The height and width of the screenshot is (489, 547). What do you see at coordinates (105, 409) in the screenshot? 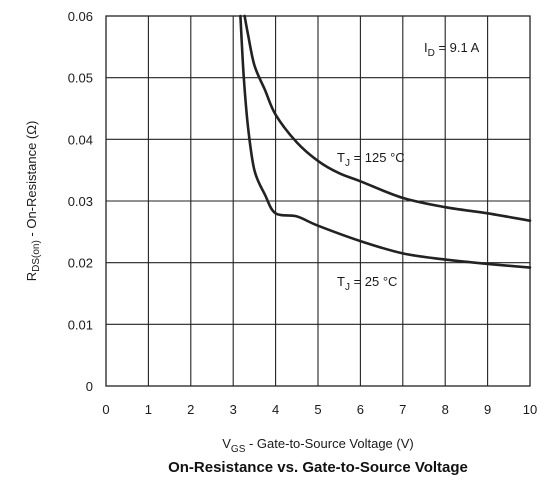
I see `x-tick-label: 0` at bounding box center [105, 409].